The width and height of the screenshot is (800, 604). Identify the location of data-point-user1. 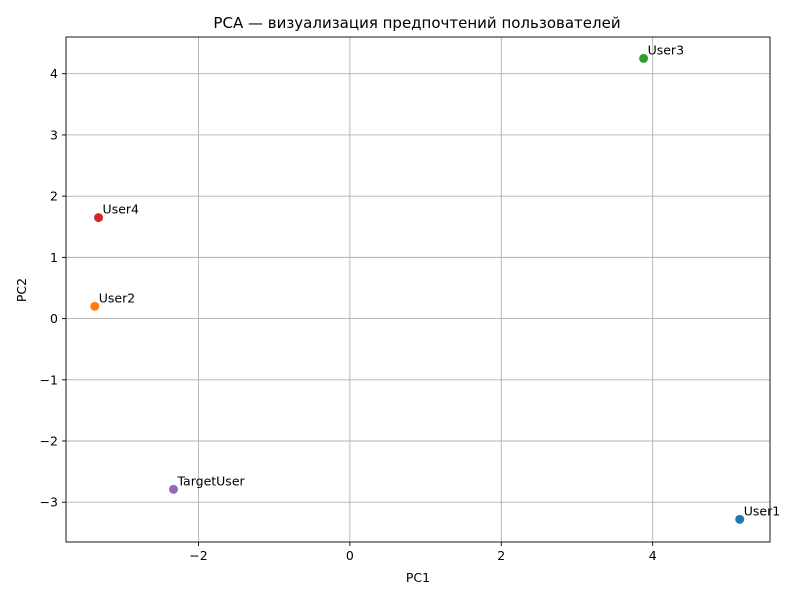
(740, 519).